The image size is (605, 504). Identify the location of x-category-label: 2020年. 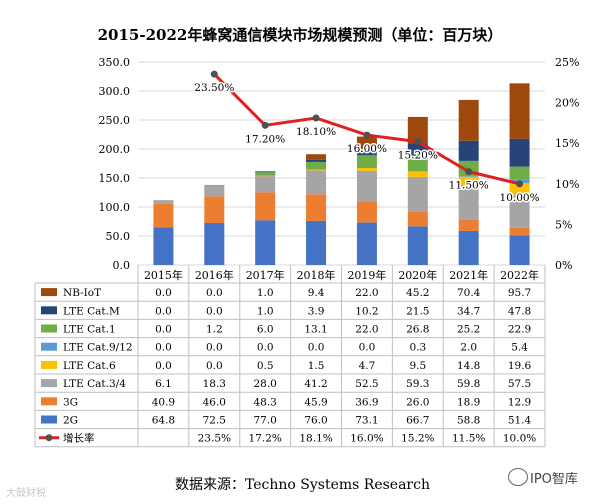
(417, 275).